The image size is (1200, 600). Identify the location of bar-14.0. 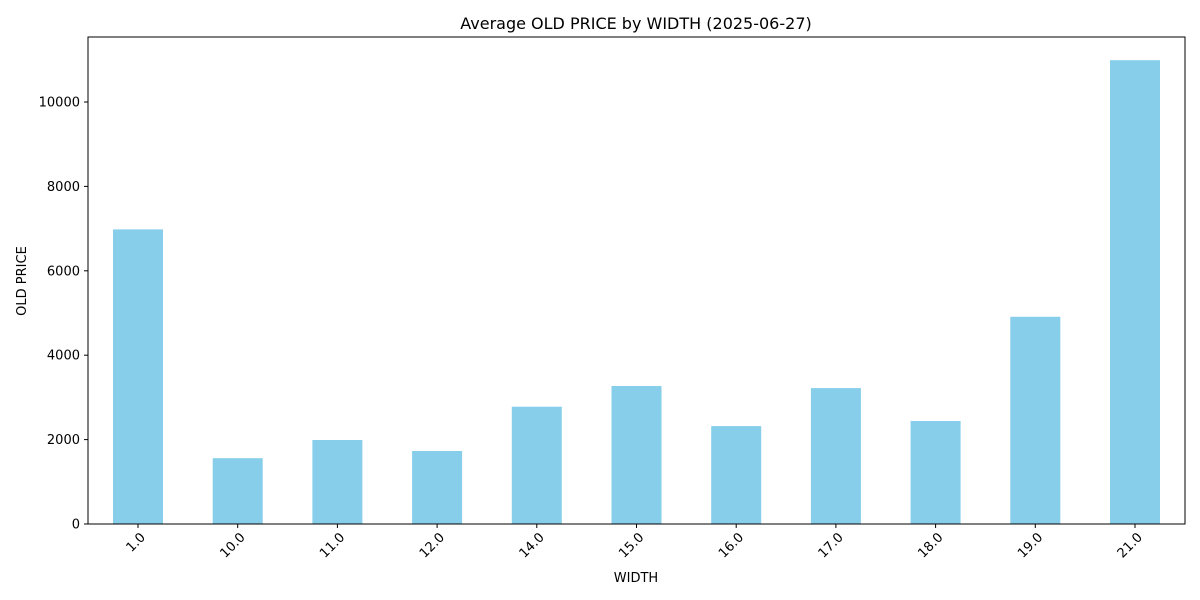
(536, 465).